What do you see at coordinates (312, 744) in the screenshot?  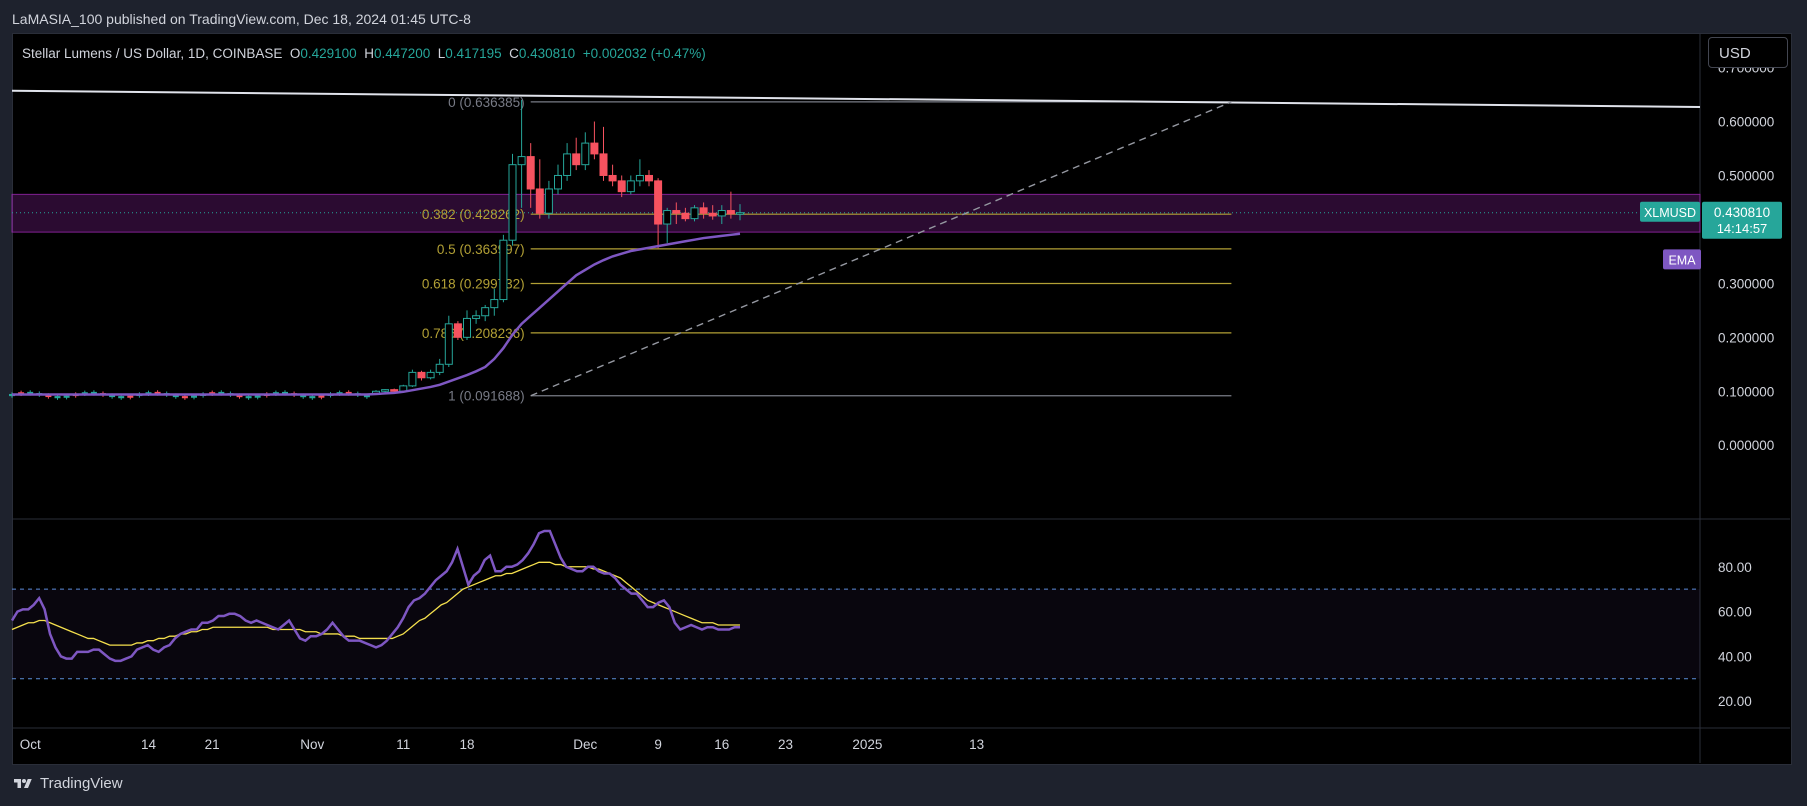 I see `time-axis-label: Nov` at bounding box center [312, 744].